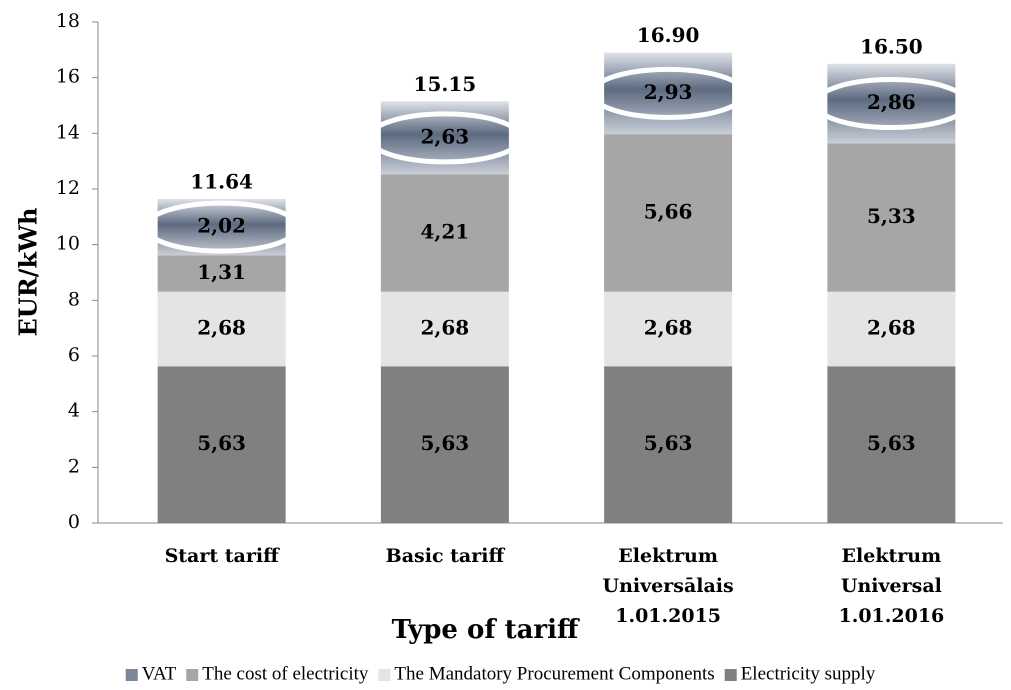 The width and height of the screenshot is (1011, 690). Describe the element at coordinates (285, 673) in the screenshot. I see `legend-label: The cost of electricity` at that location.